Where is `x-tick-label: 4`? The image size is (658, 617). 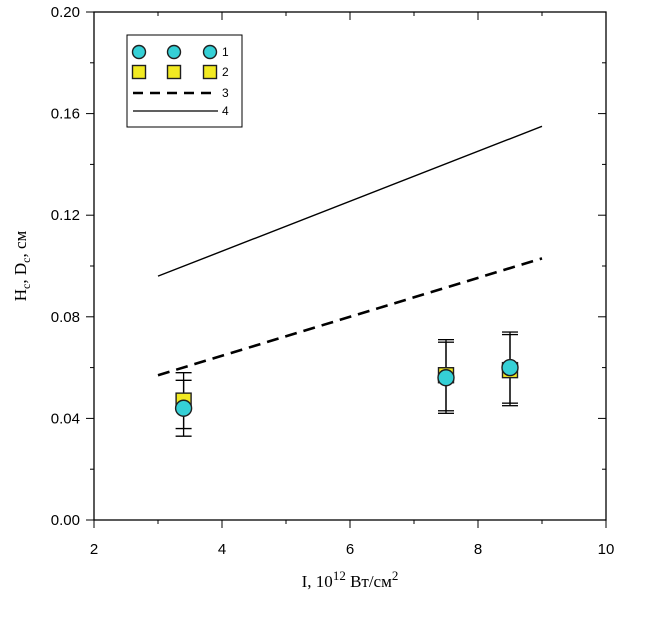 x-tick-label: 4 is located at coordinates (222, 549).